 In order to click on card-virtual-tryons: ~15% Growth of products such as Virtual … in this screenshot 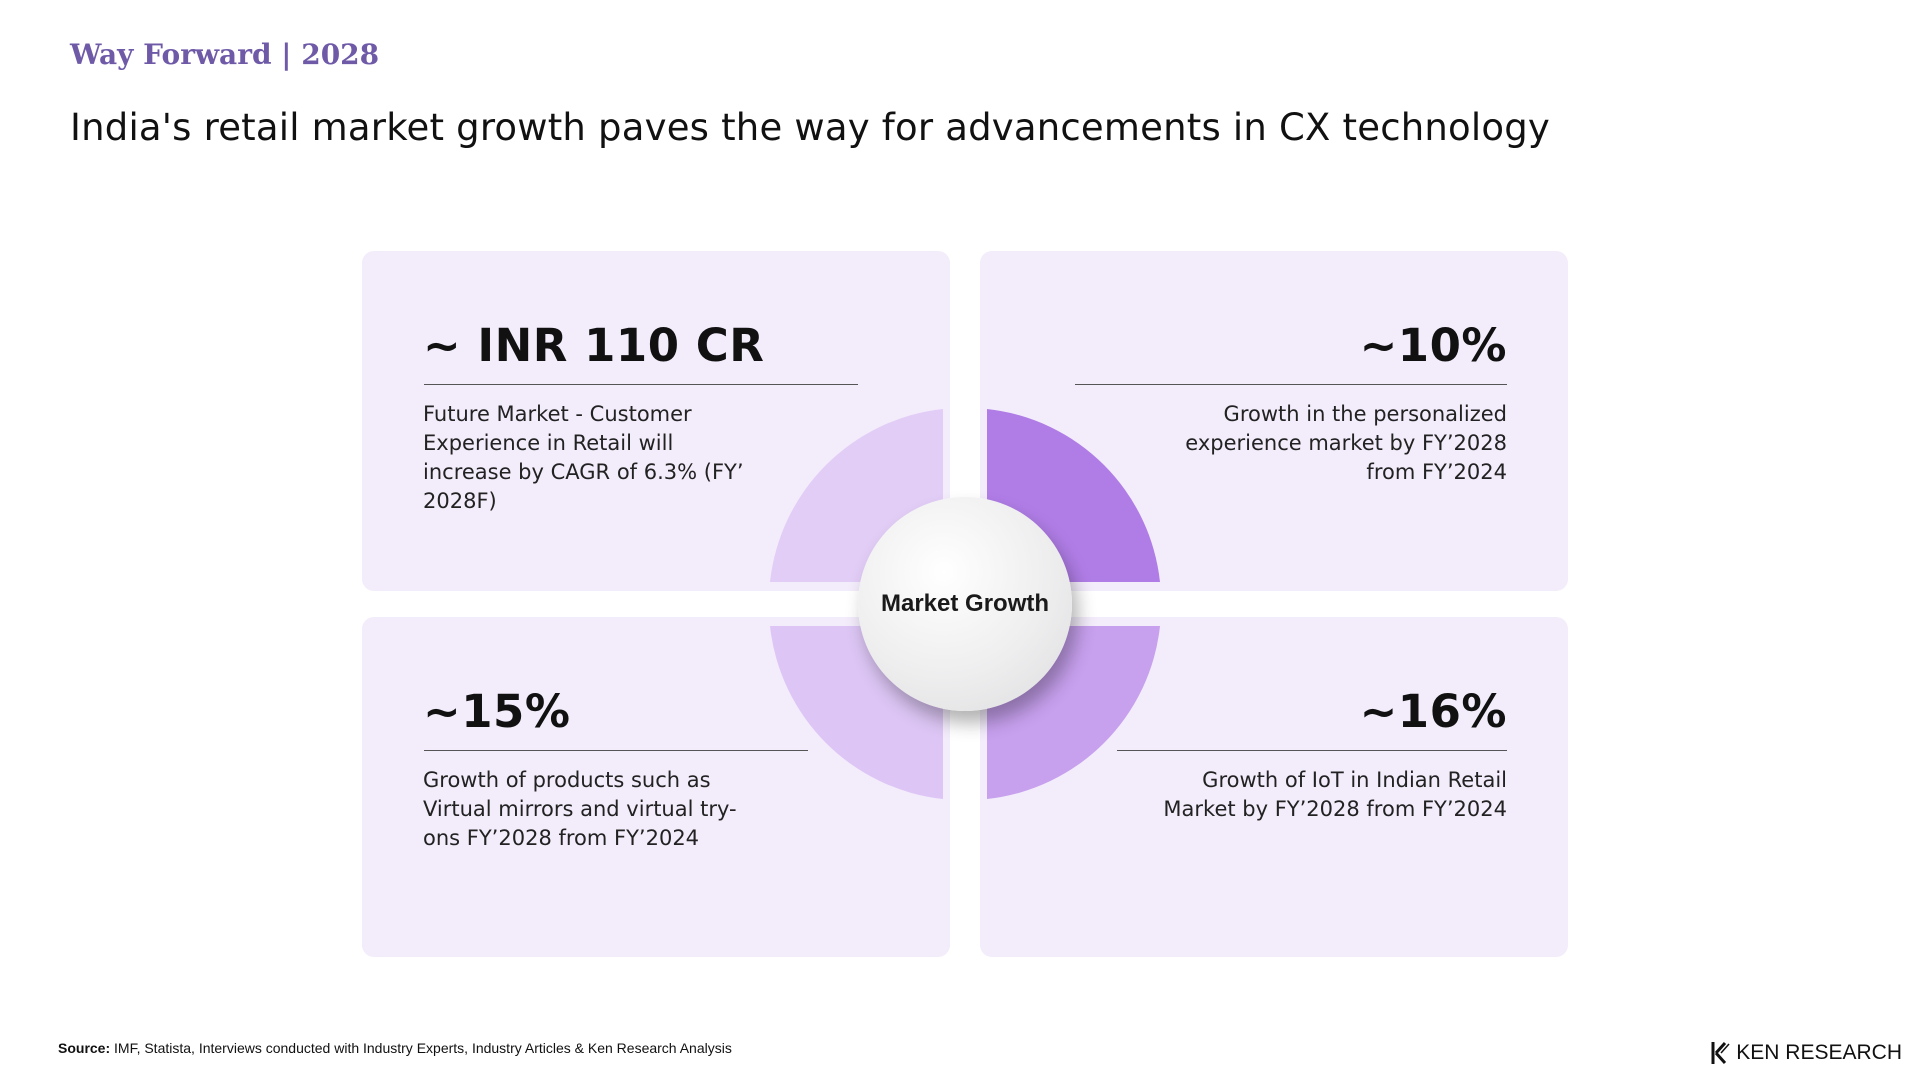, I will do `click(656, 787)`.